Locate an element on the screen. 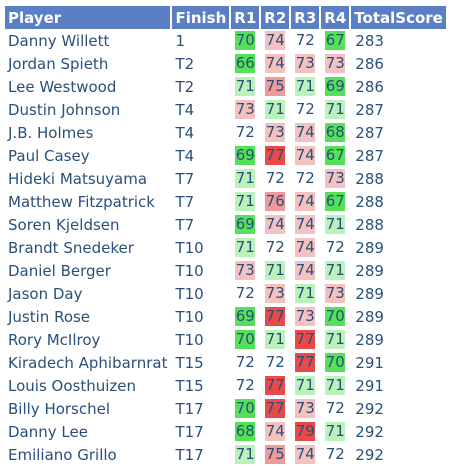 This screenshot has width=454, height=469. round-4-score: 68 is located at coordinates (335, 132).